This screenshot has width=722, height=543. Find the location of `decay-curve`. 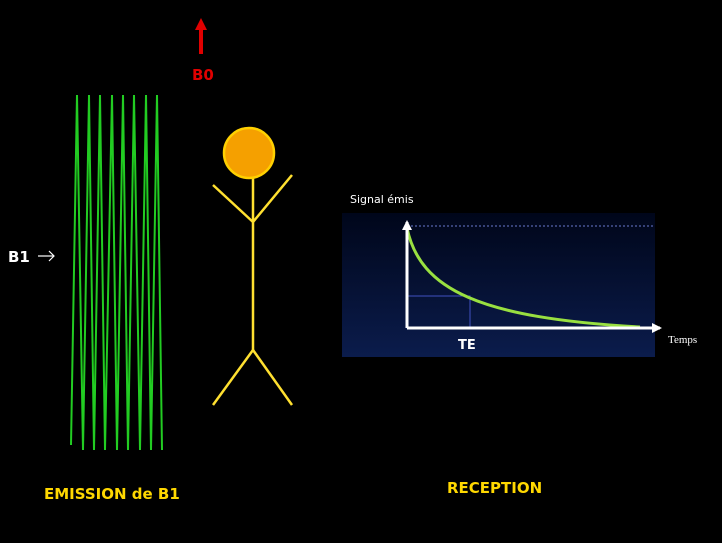

decay-curve is located at coordinates (523, 278).